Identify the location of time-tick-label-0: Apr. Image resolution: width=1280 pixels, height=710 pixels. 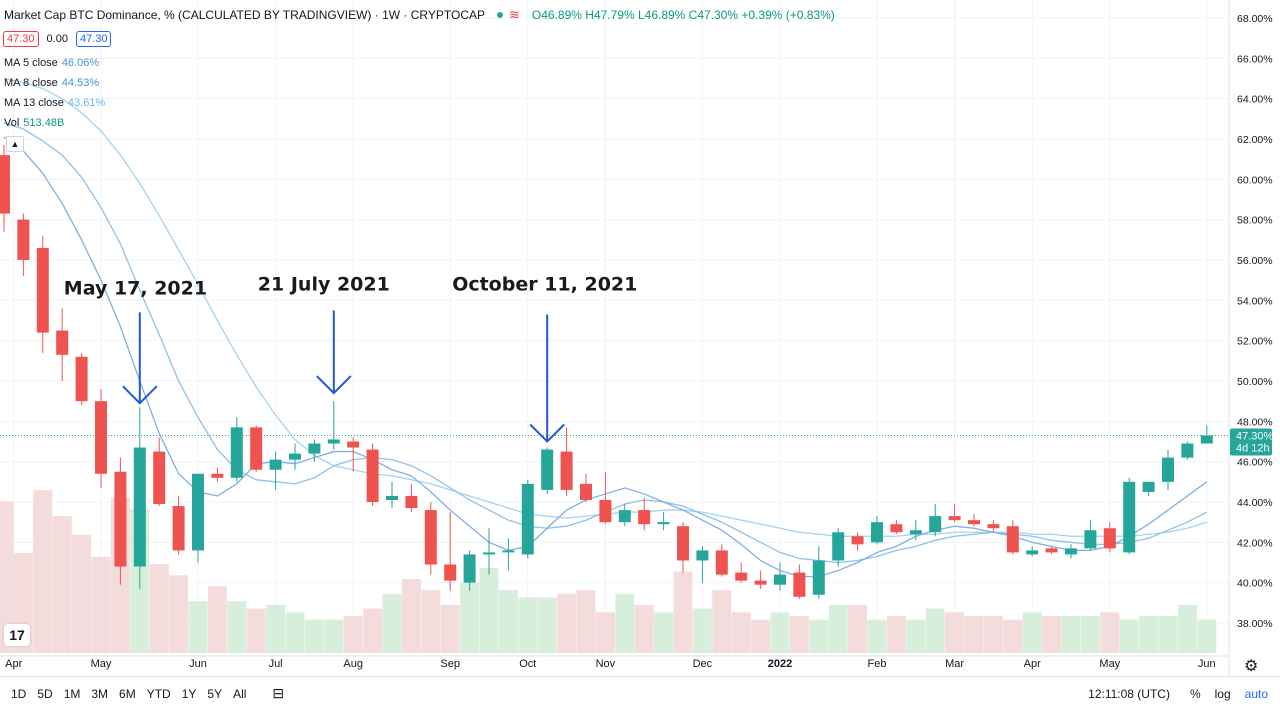
(13, 664).